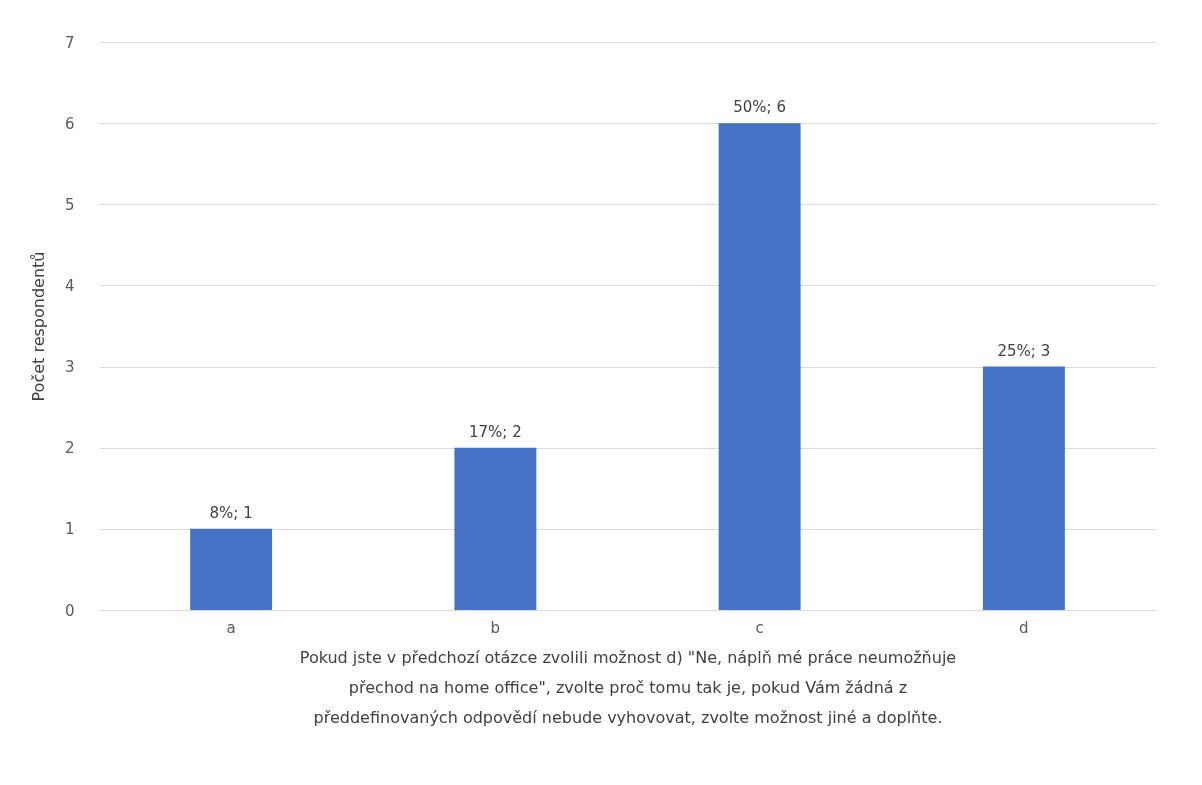 This screenshot has height=785, width=1202. What do you see at coordinates (69, 204) in the screenshot?
I see `y-tick-label: 5` at bounding box center [69, 204].